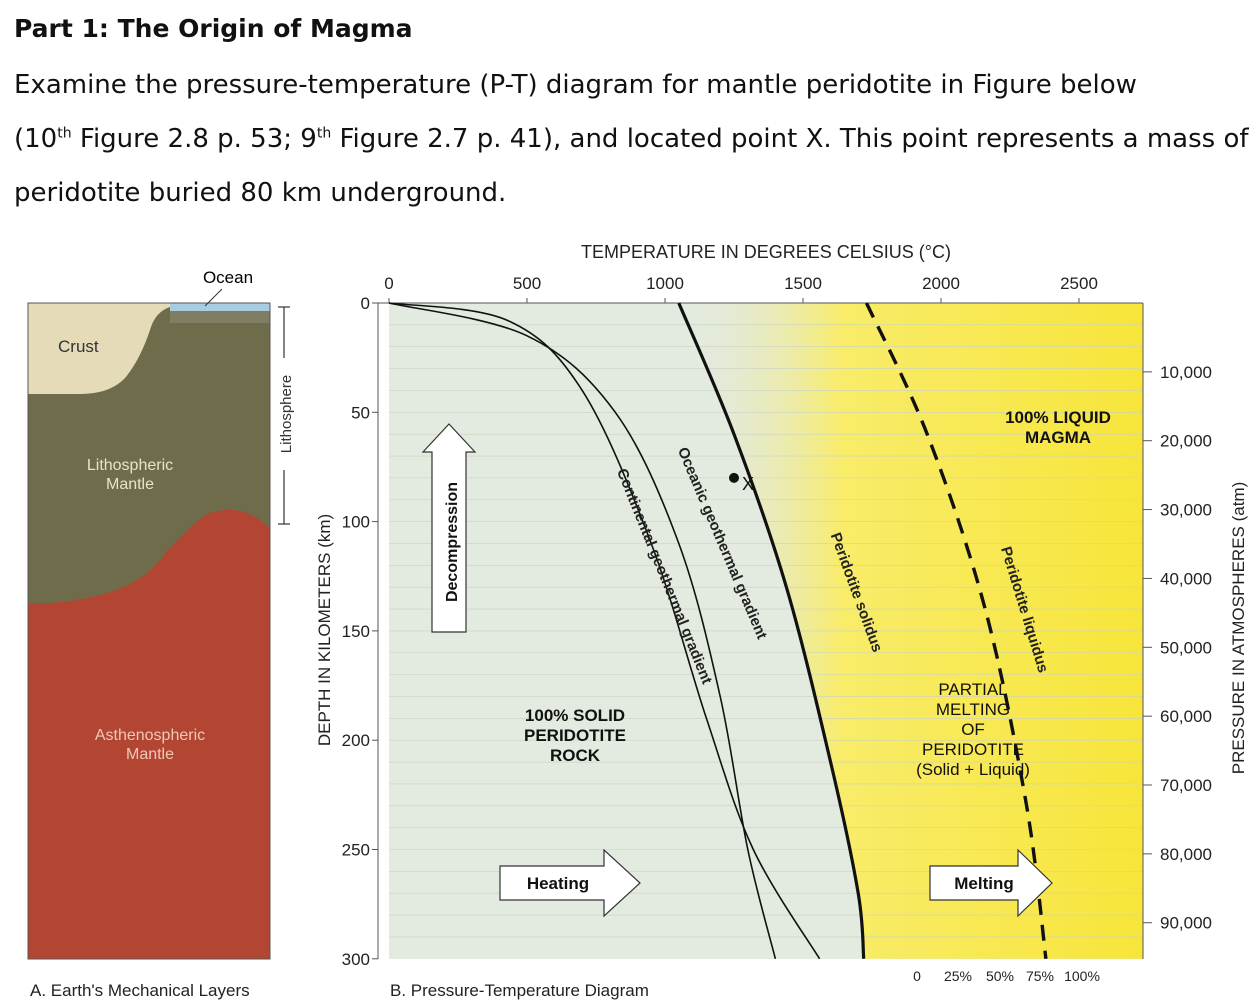 This screenshot has height=1000, width=1260. Describe the element at coordinates (575, 715) in the screenshot. I see `solid-label-1: 100% SOLID` at that location.